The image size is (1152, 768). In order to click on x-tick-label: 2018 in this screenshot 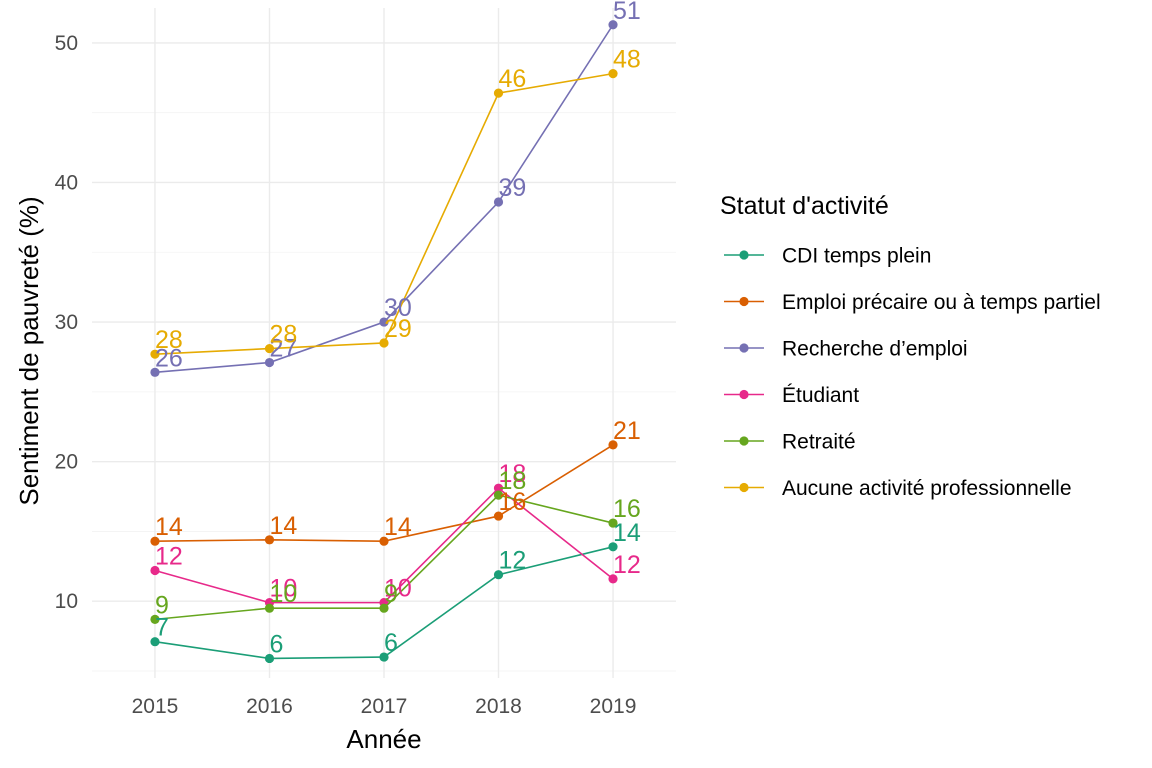, I will do `click(498, 706)`.